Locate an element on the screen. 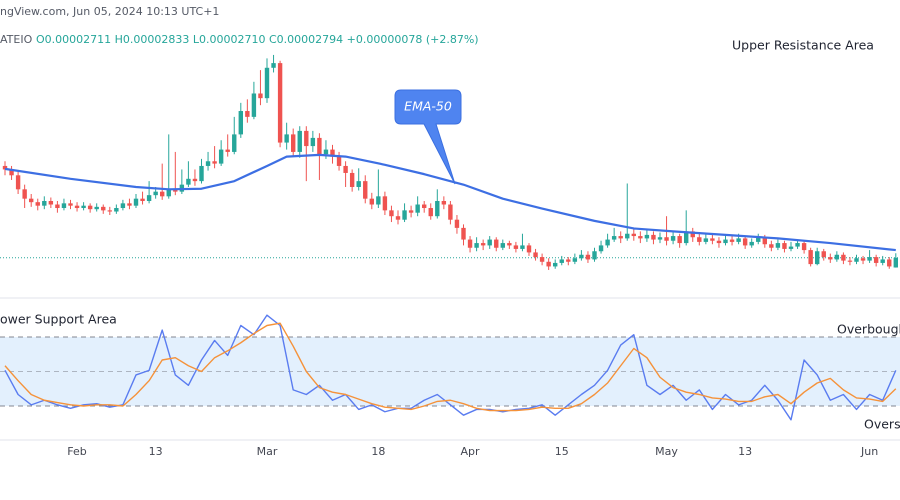 Image resolution: width=900 pixels, height=500 pixels. band-label: Overso is located at coordinates (882, 424).